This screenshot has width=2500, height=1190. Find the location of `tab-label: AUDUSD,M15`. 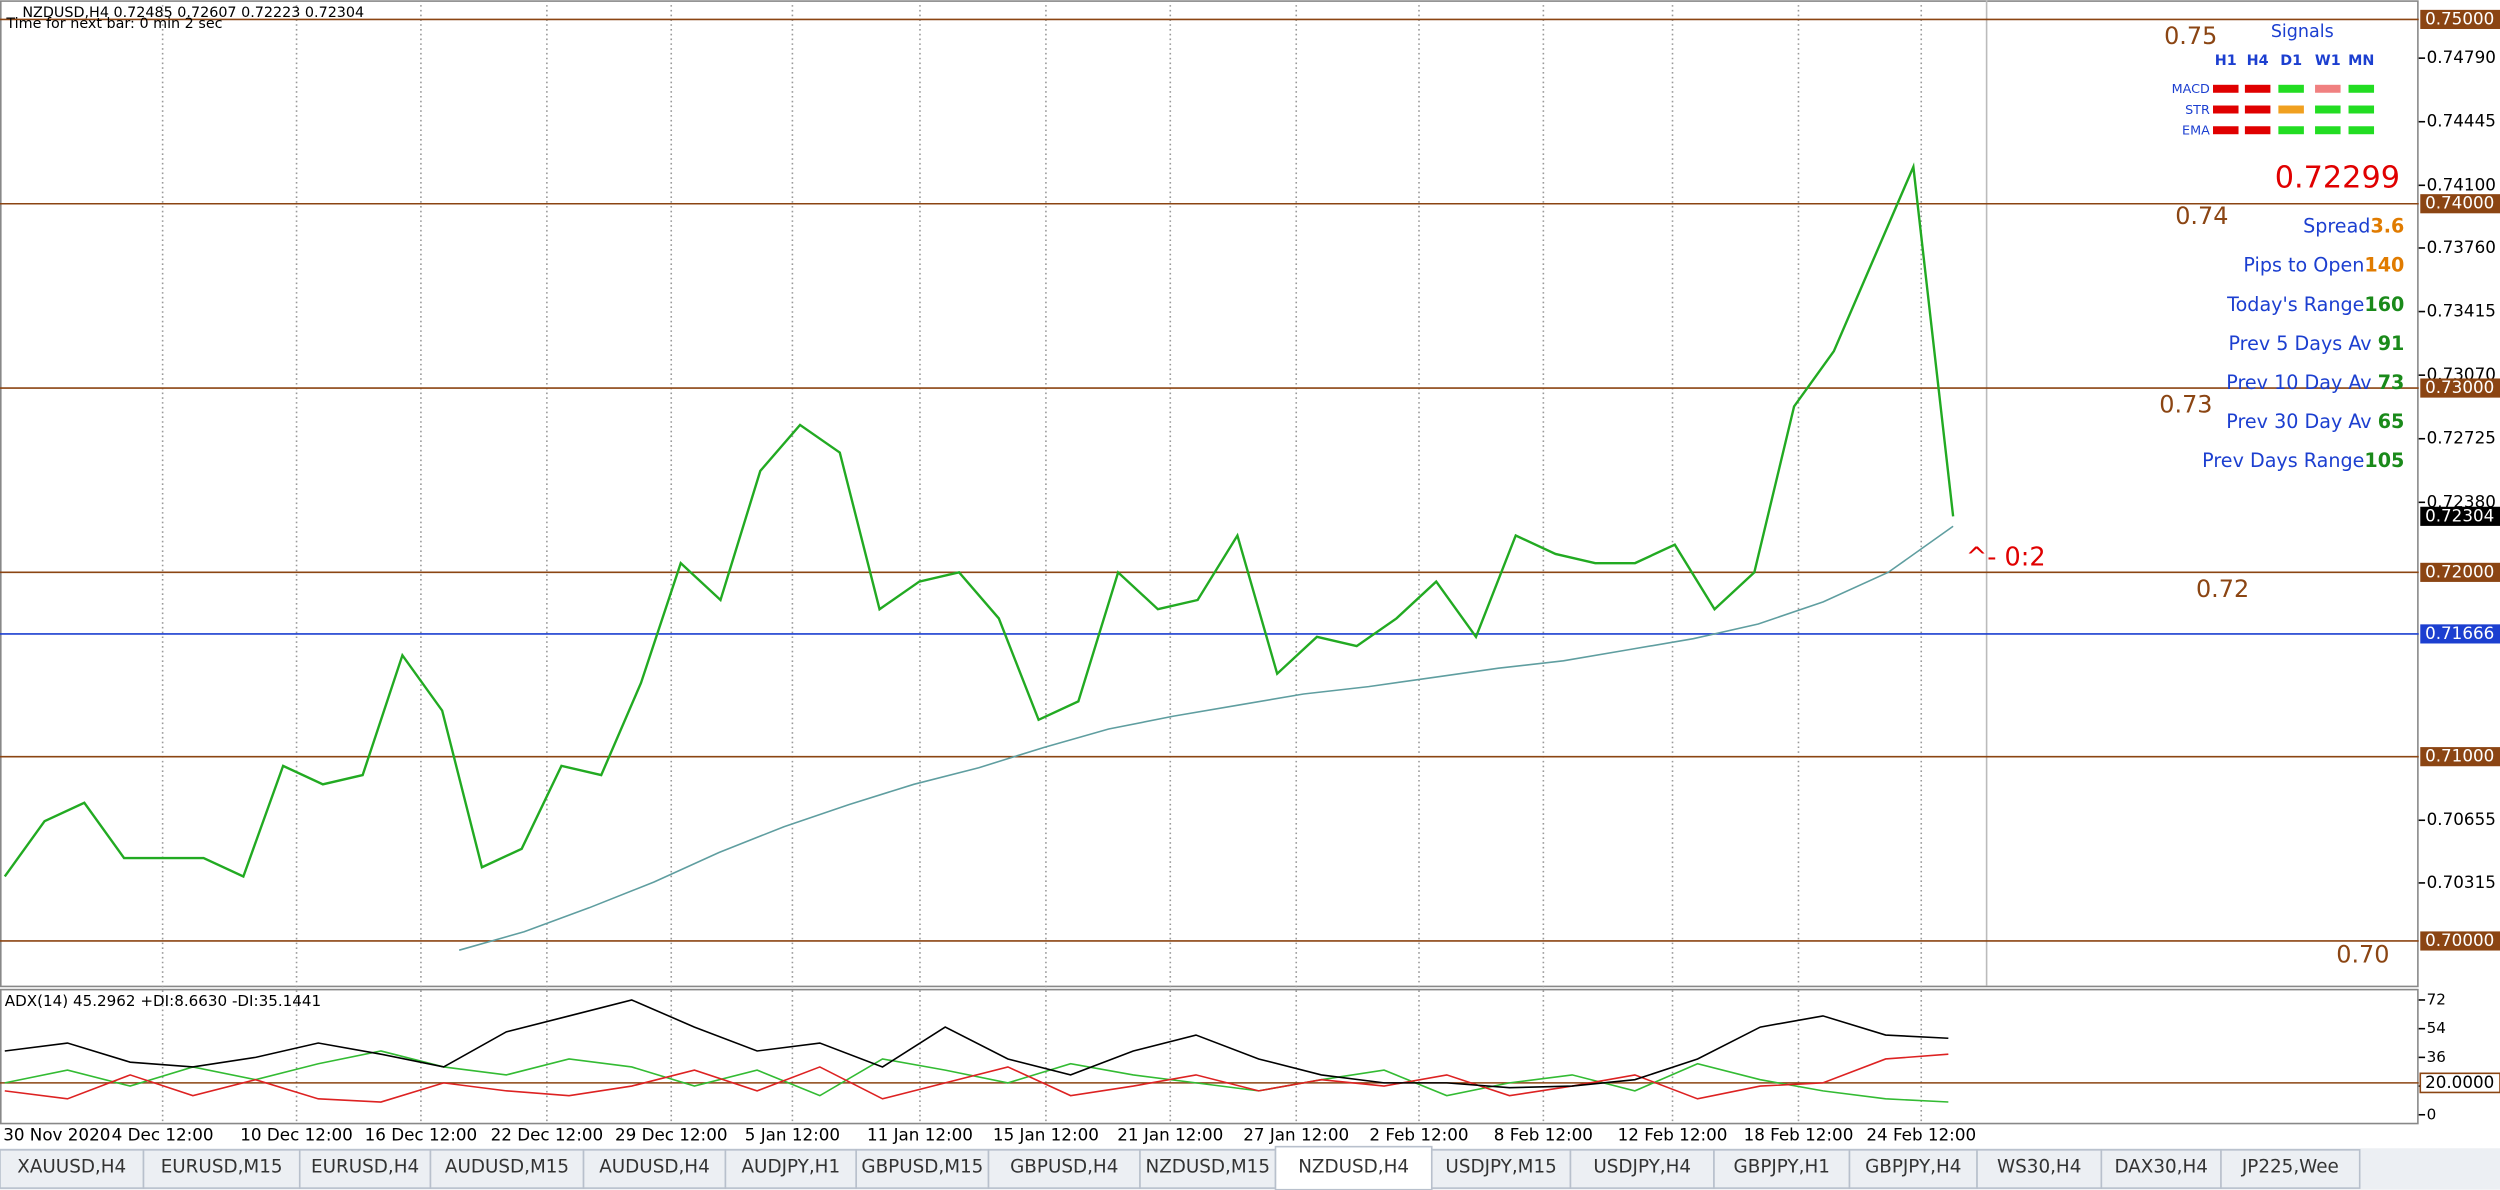

tab-label: AUDUSD,M15 is located at coordinates (507, 1166).